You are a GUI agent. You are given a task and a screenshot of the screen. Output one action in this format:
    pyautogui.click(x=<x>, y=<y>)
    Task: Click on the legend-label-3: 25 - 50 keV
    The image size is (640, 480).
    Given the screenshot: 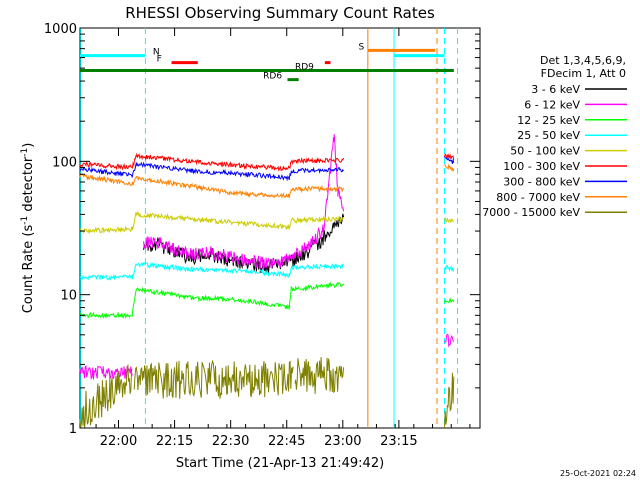 What is the action you would take?
    pyautogui.click(x=548, y=135)
    